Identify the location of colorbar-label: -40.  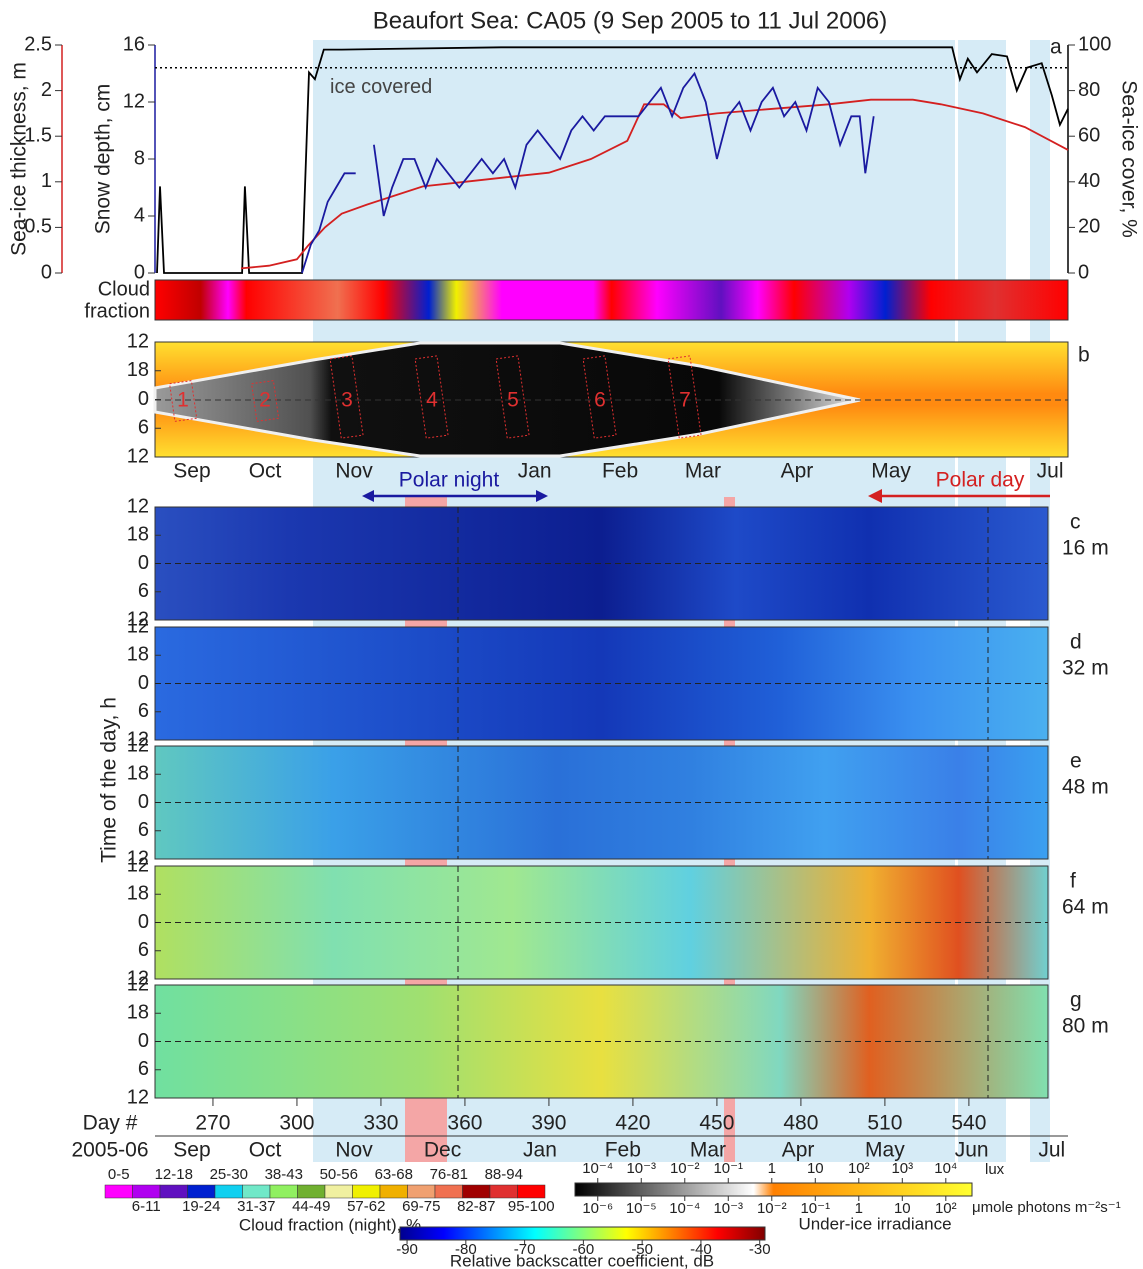
(701, 1249).